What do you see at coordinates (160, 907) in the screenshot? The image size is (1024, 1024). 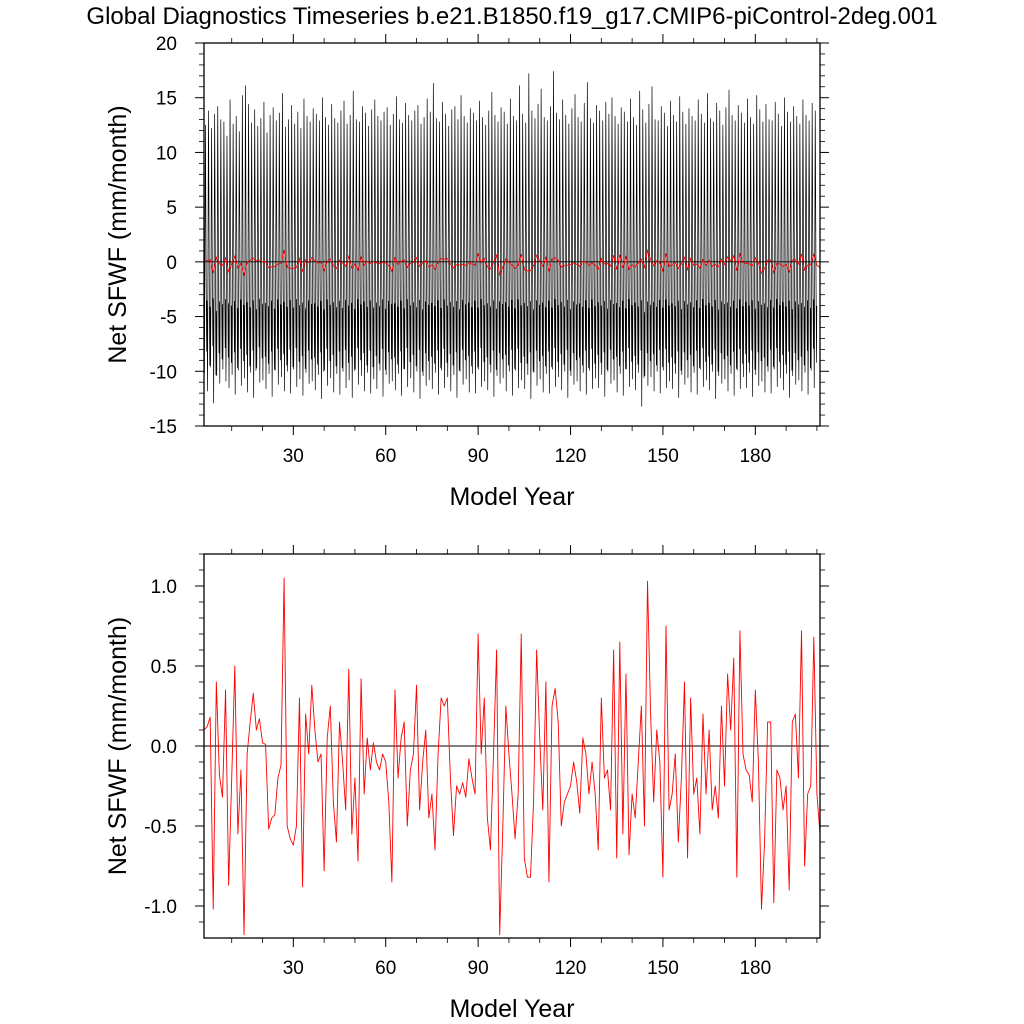 I see `bottom-y-tick-label: -1.0` at bounding box center [160, 907].